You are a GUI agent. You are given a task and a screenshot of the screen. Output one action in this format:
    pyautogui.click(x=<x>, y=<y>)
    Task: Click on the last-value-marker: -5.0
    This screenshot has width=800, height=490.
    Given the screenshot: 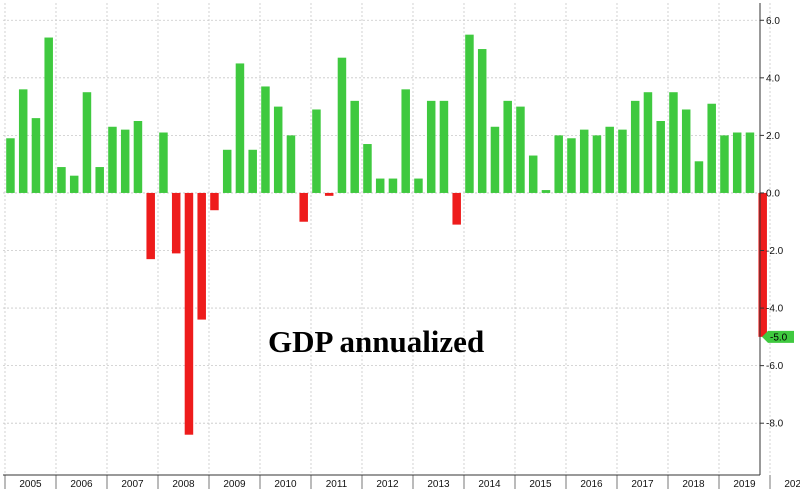 What is the action you would take?
    pyautogui.click(x=778, y=336)
    